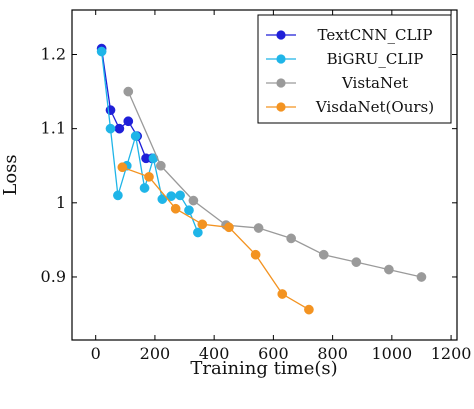 The height and width of the screenshot is (409, 474). I want to click on y-tick-label: 1.2, so click(53, 53).